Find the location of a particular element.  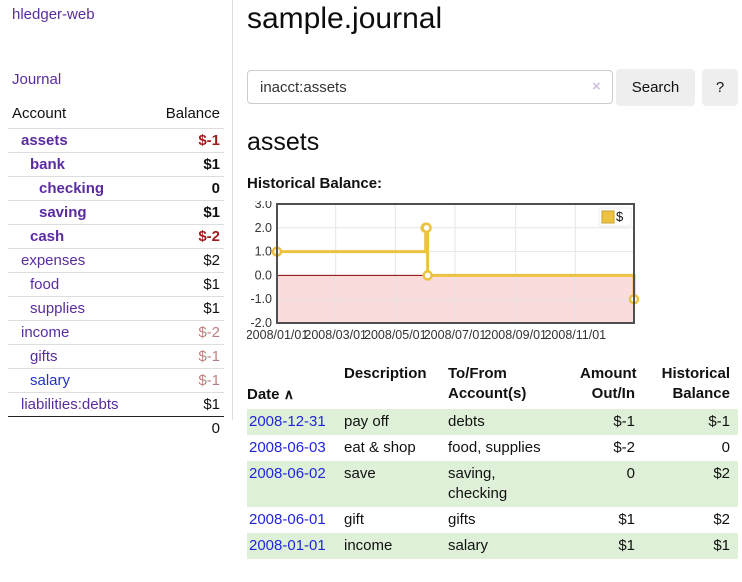

y-tick-label: -2.0 is located at coordinates (261, 323).